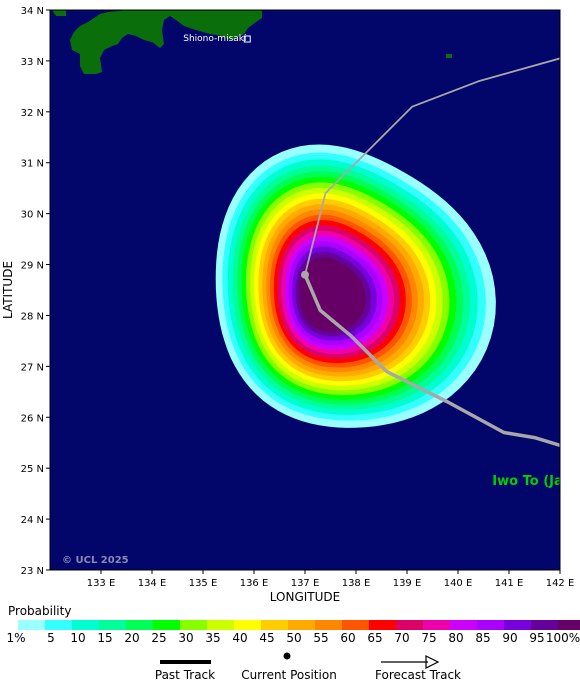  I want to click on legend-label: 90, so click(509, 638).